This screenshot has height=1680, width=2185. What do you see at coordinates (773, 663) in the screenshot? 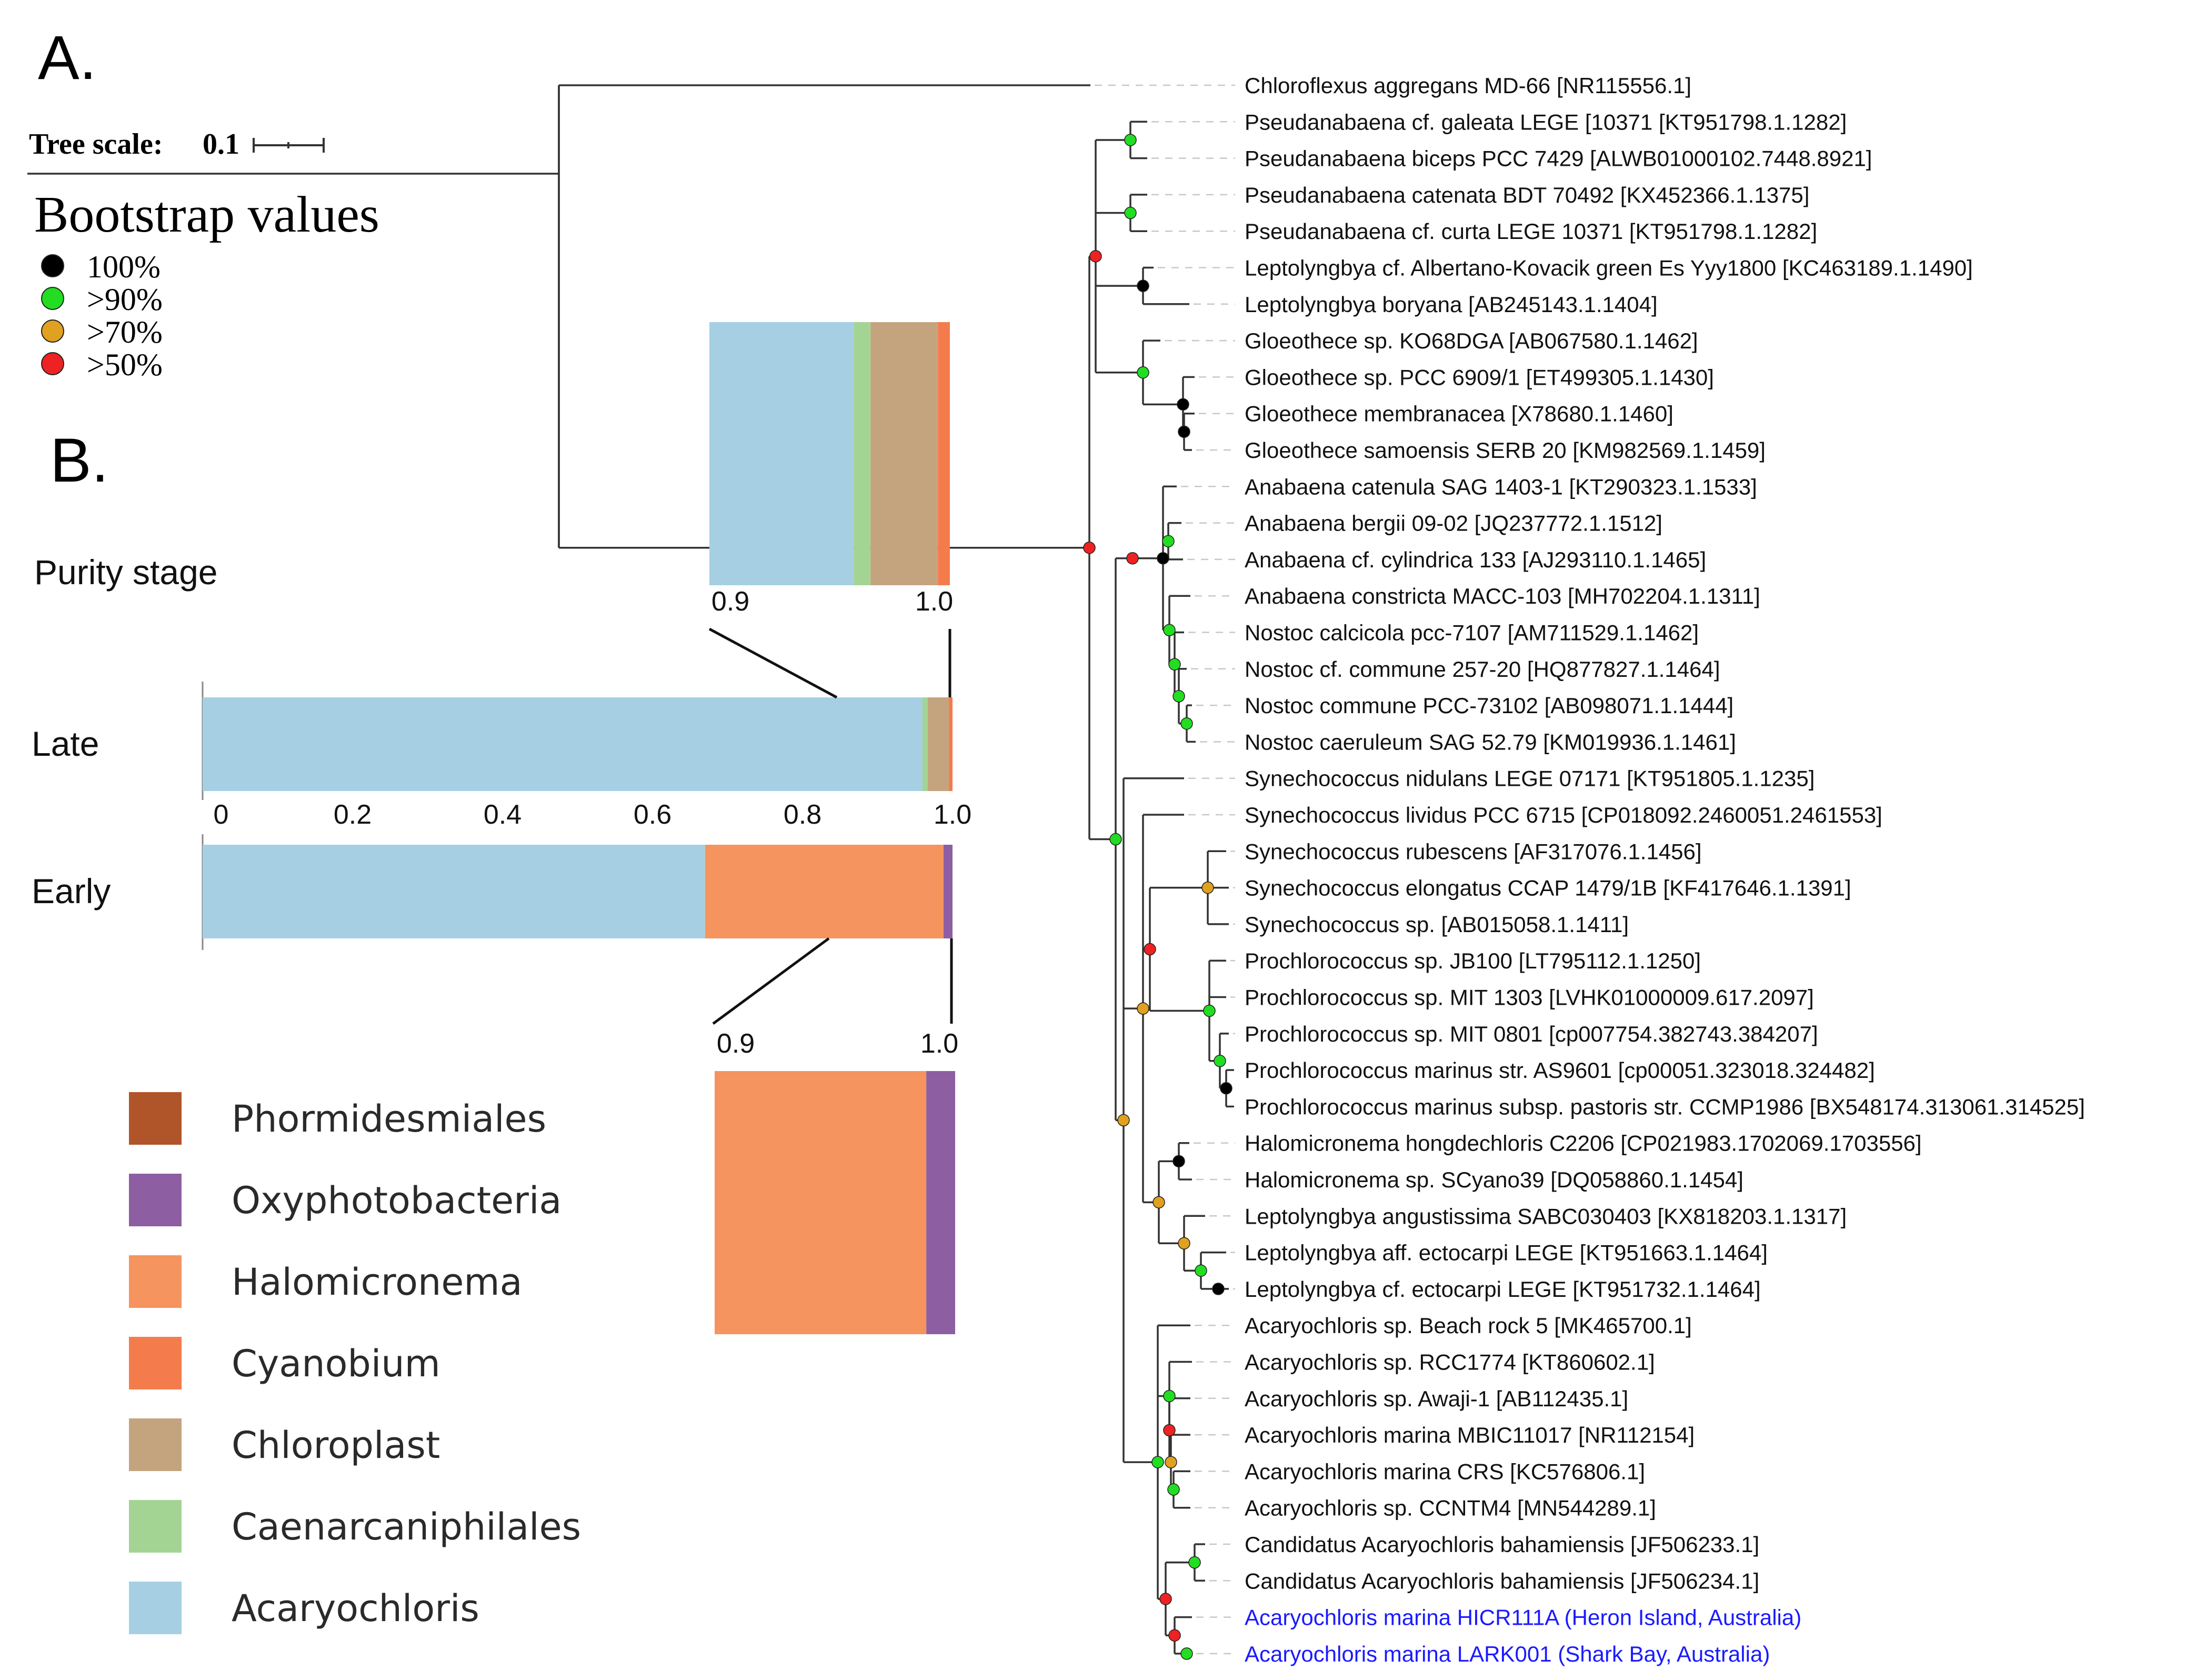
I see `inset-connector-line` at bounding box center [773, 663].